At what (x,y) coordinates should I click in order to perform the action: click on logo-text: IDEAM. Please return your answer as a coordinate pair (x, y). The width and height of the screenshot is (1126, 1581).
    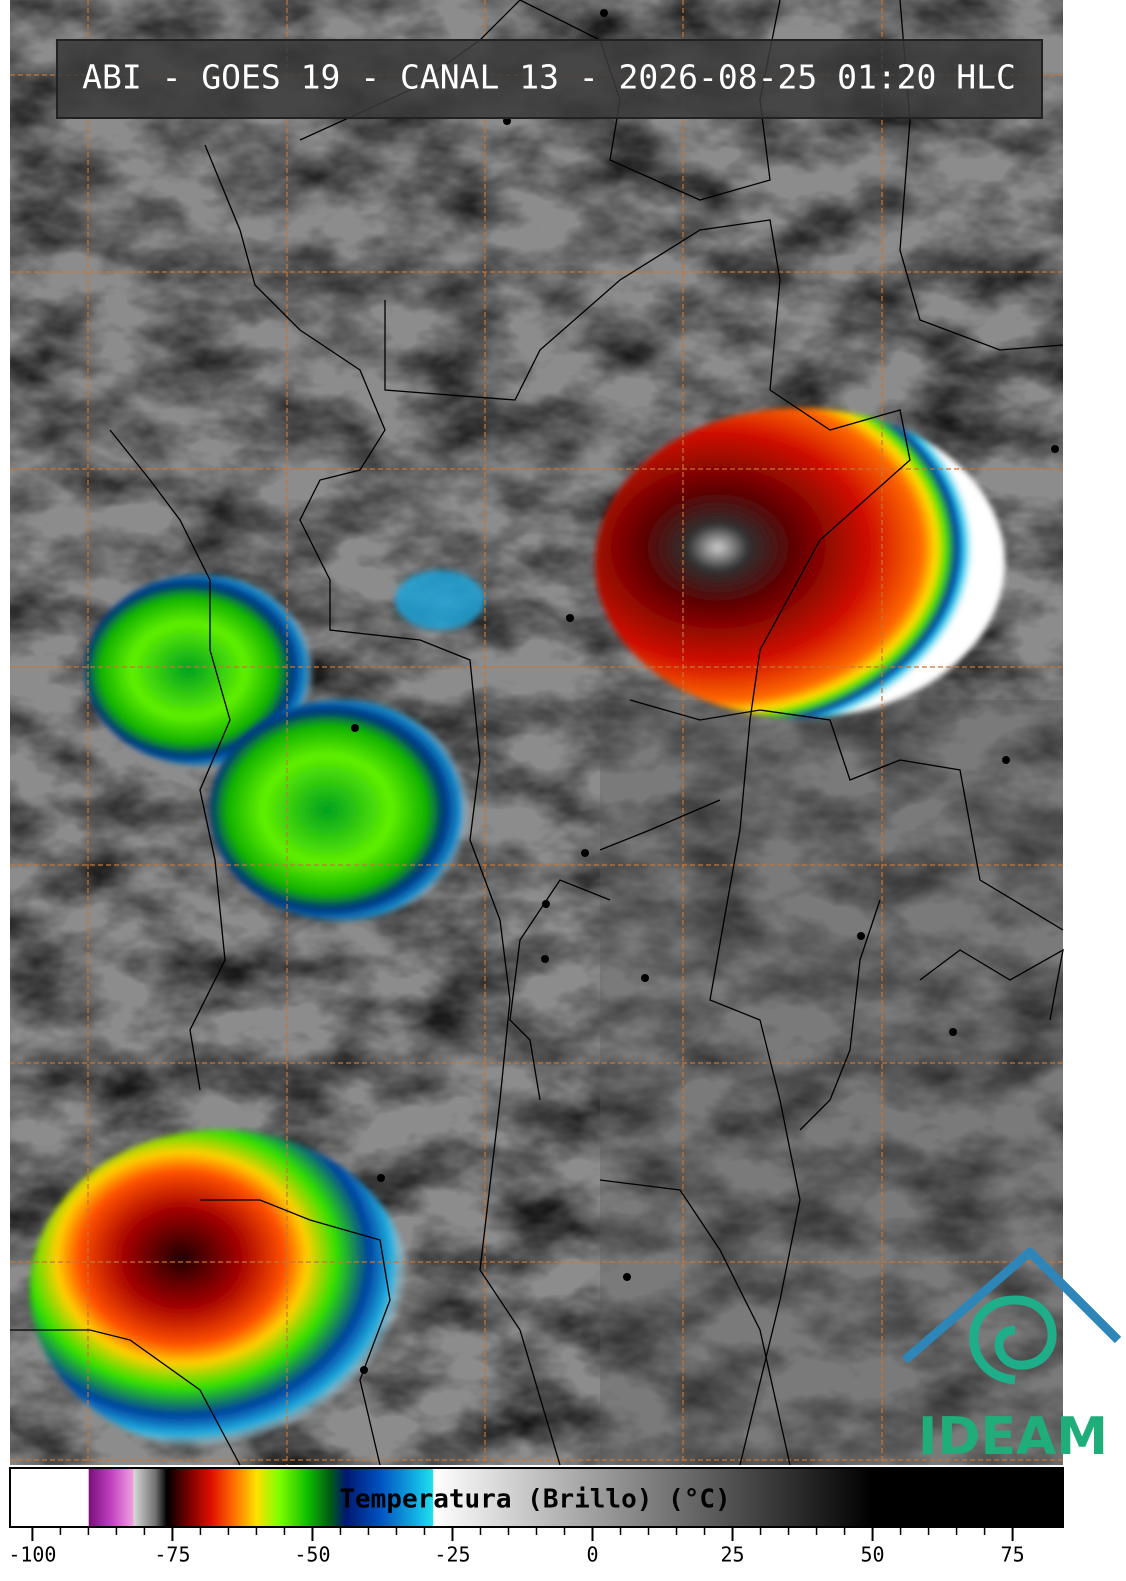
    Looking at the image, I should click on (1013, 1437).